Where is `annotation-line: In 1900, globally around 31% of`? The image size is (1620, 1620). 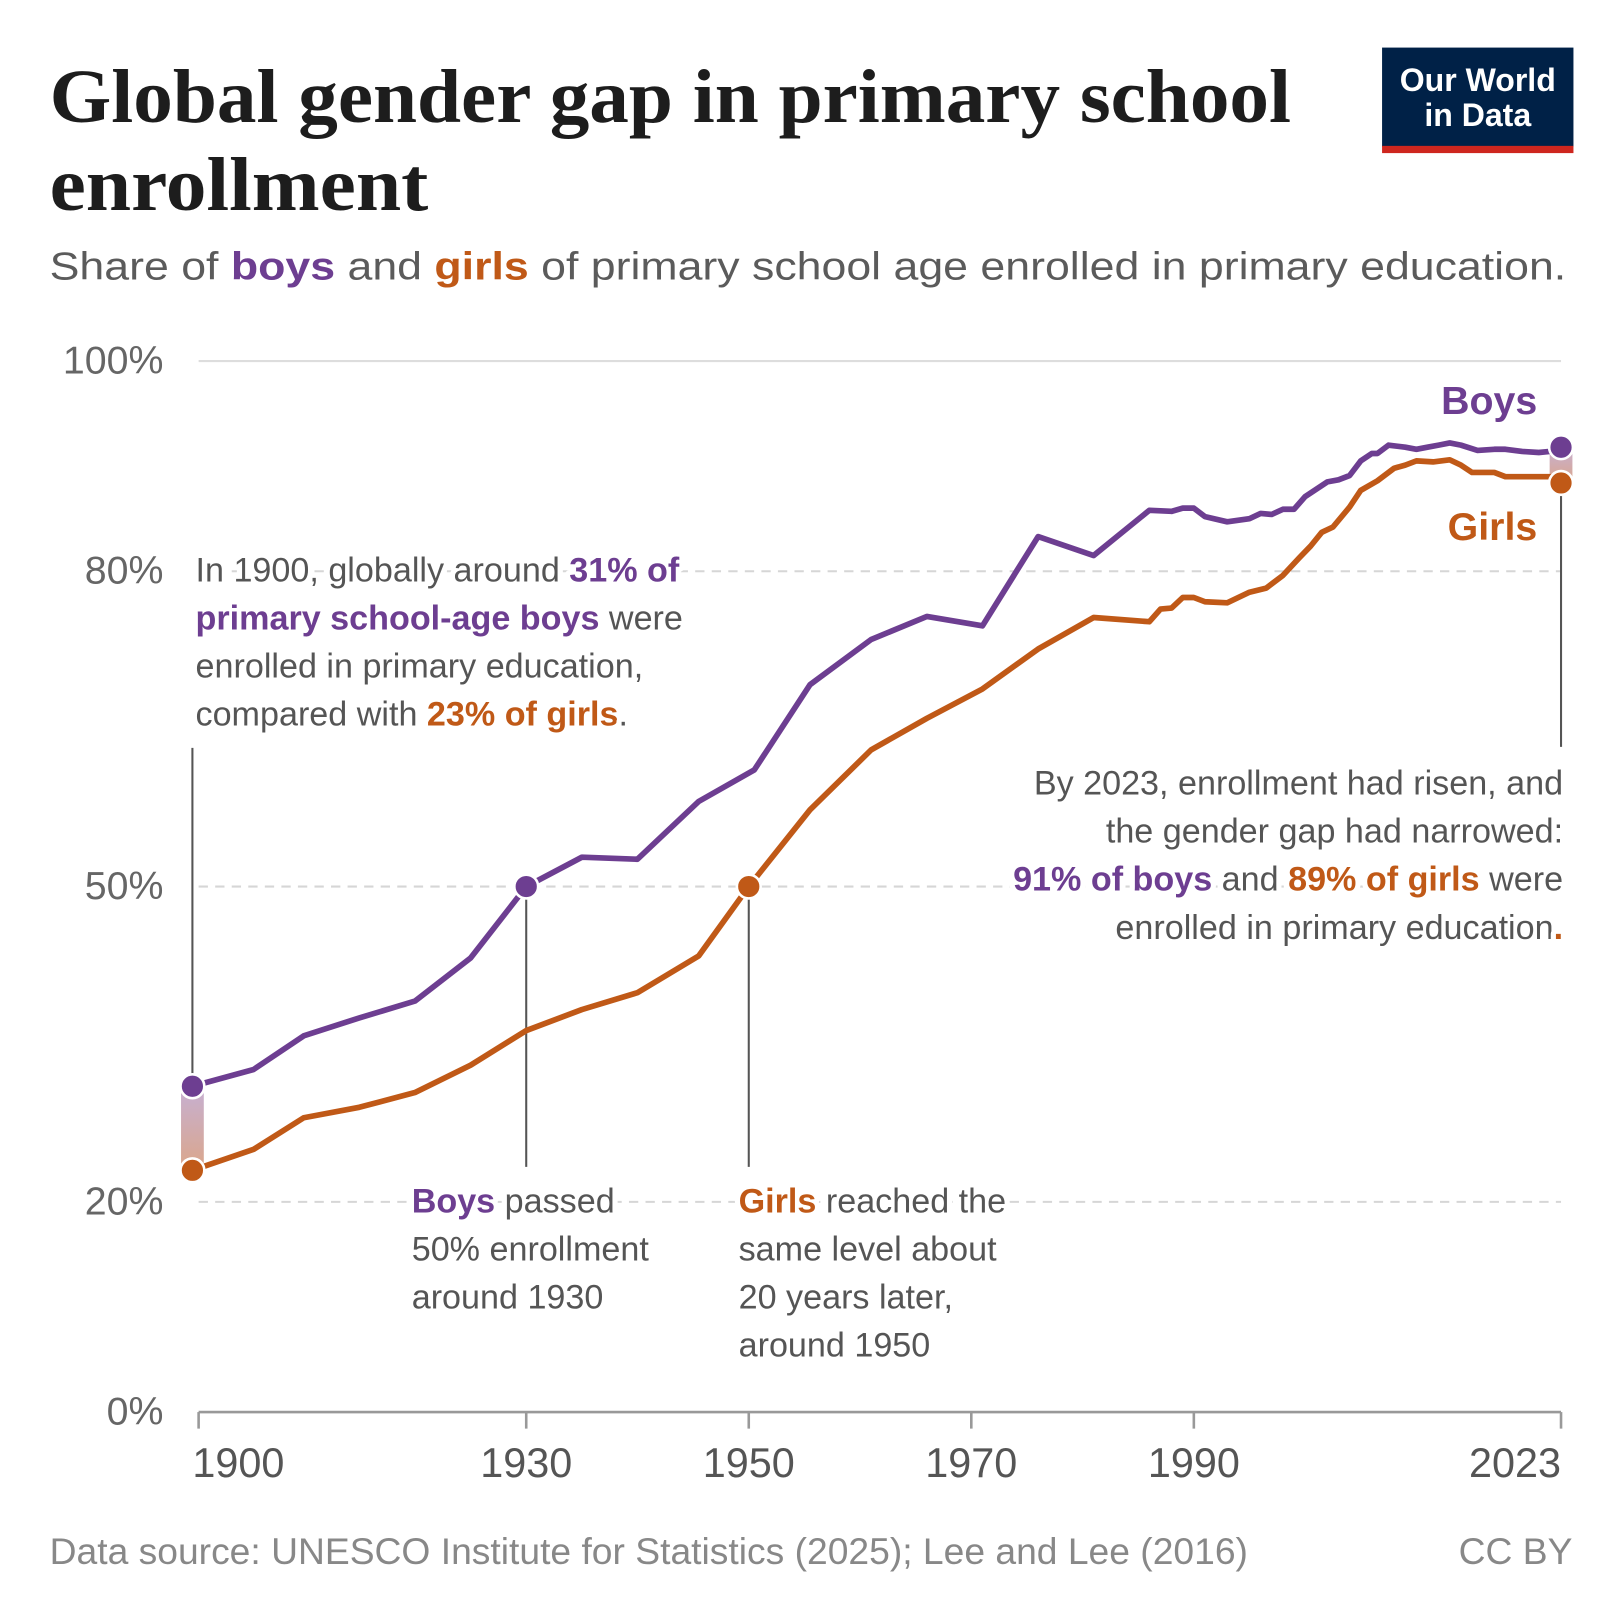 annotation-line: In 1900, globally around 31% of is located at coordinates (438, 570).